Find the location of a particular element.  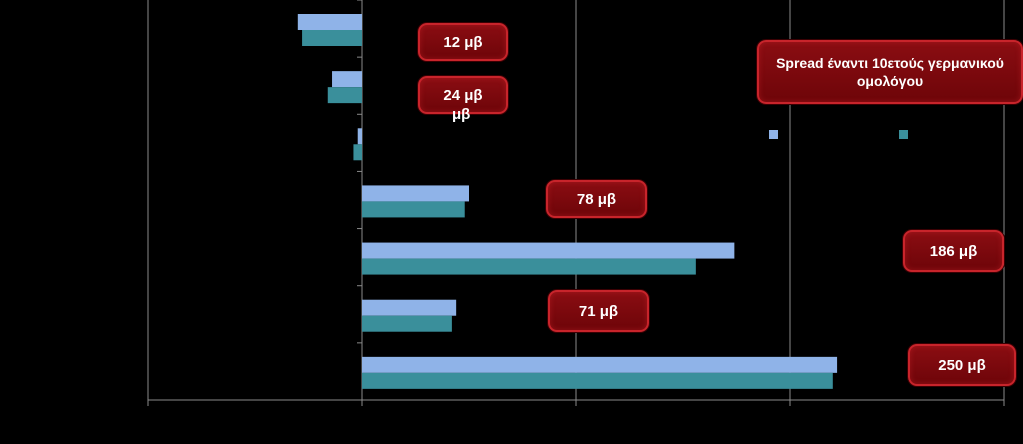

annotation-callout-3: 78 μβ is located at coordinates (596, 199).